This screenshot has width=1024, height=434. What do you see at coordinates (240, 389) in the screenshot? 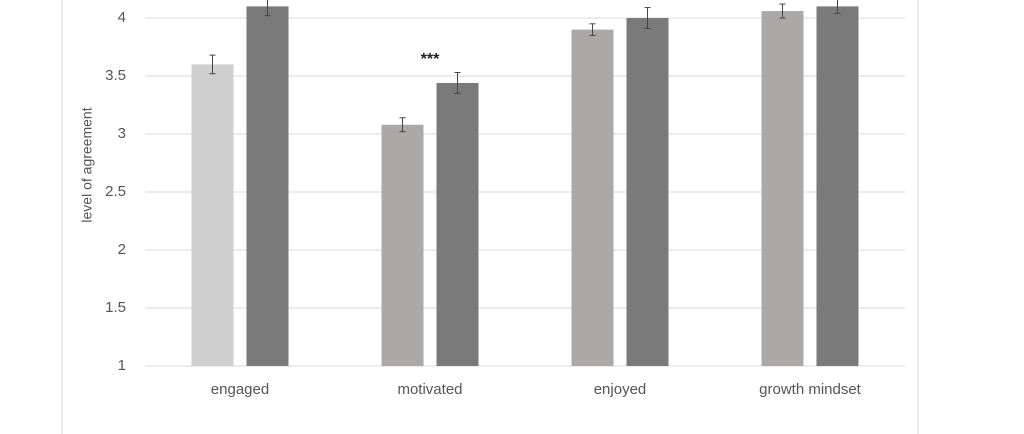
I see `x-tick-label: engaged` at bounding box center [240, 389].